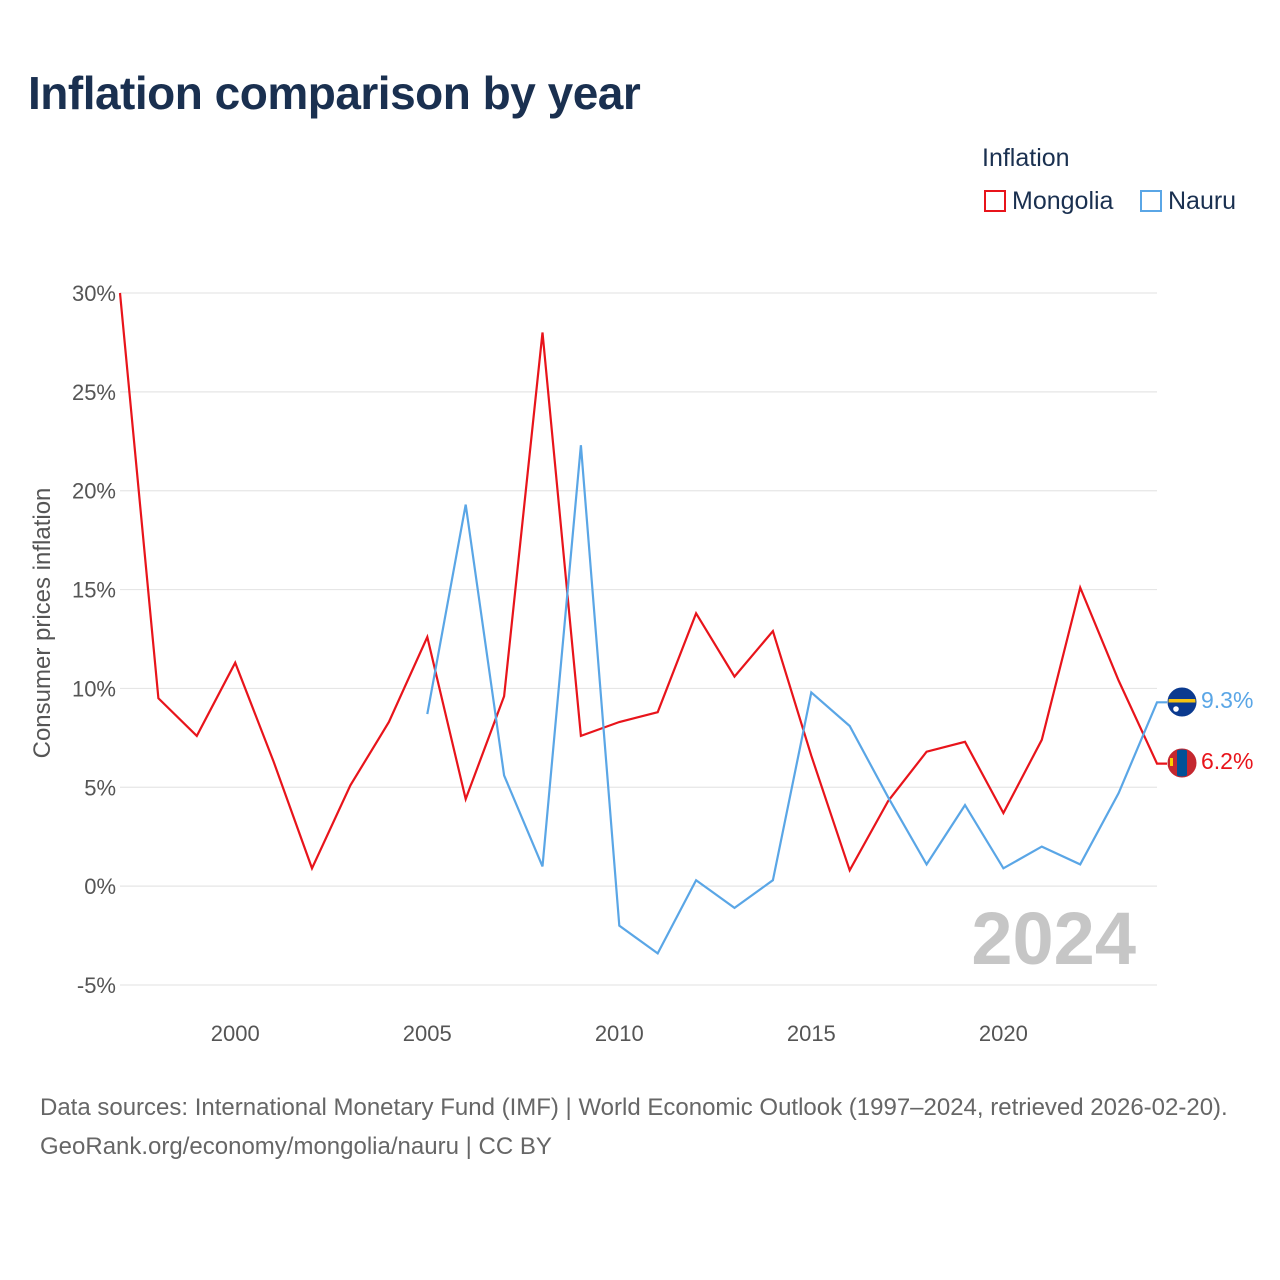 The height and width of the screenshot is (1280, 1280). What do you see at coordinates (96, 985) in the screenshot?
I see `y-tick-label: -5%` at bounding box center [96, 985].